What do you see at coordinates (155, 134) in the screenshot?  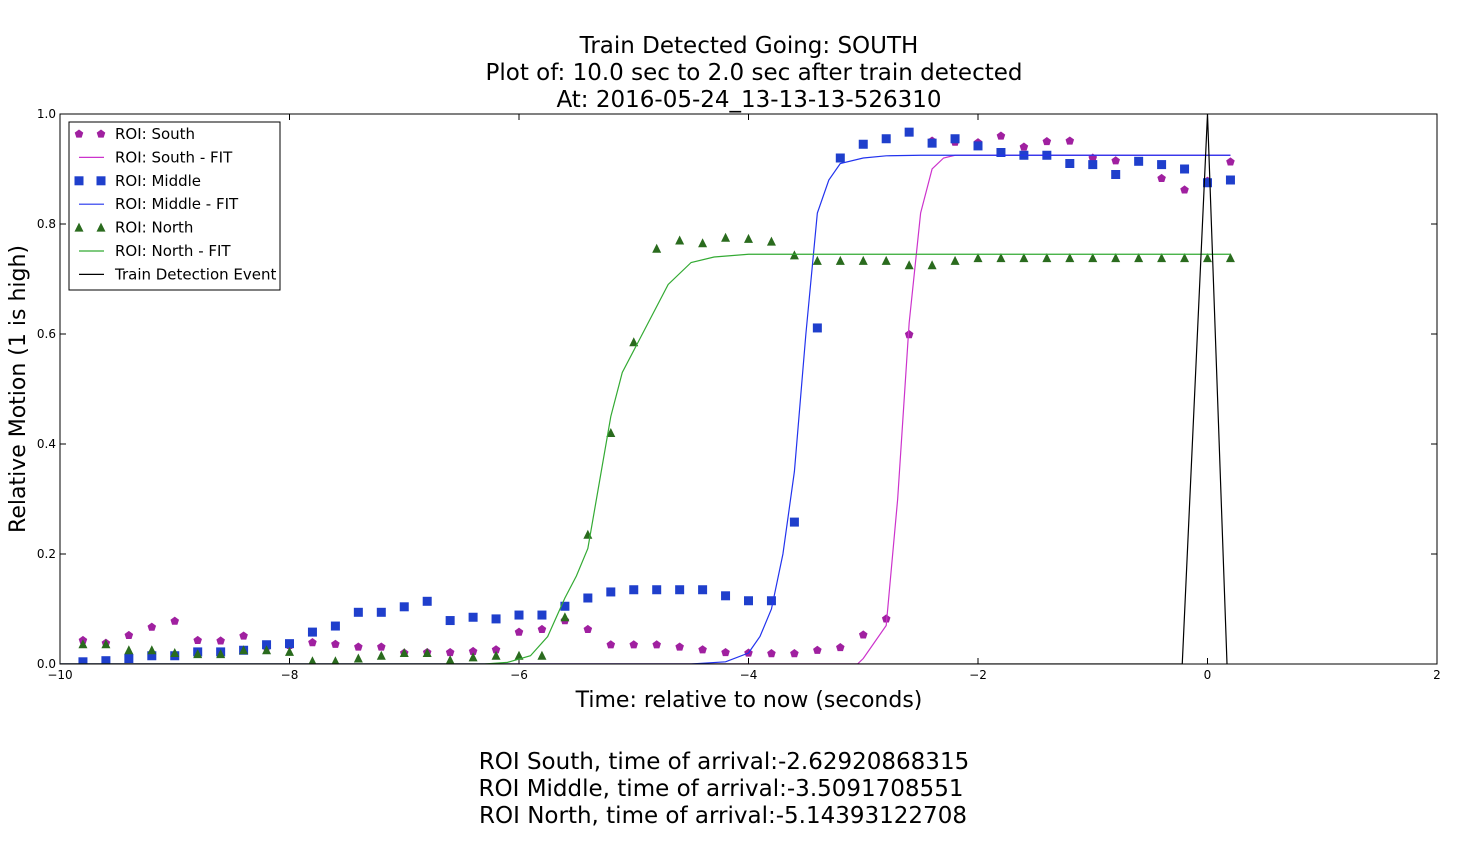 I see `legend-label: ROI: South` at bounding box center [155, 134].